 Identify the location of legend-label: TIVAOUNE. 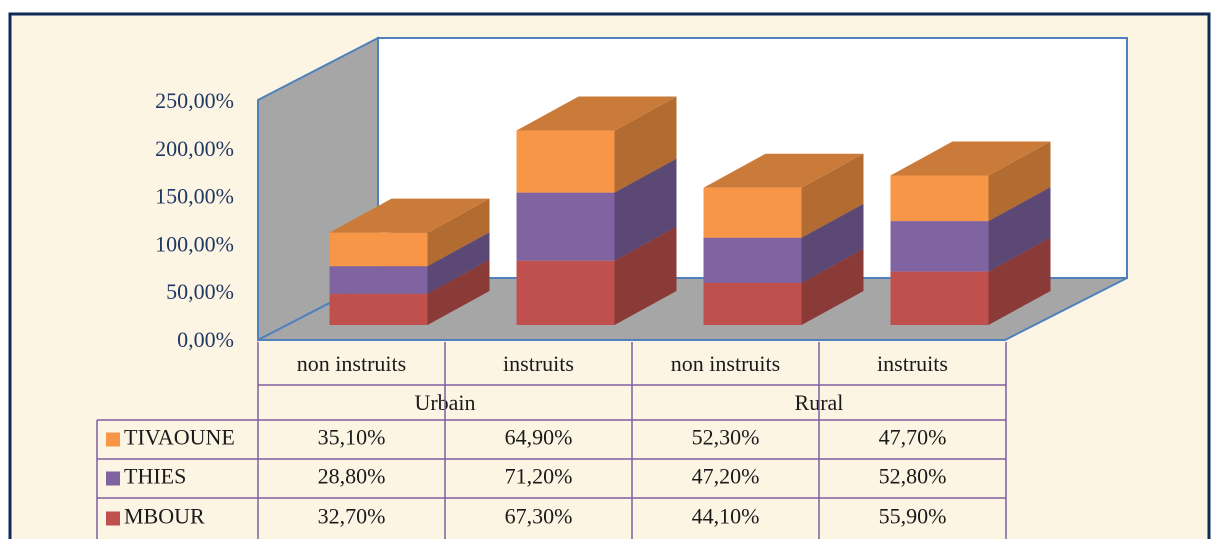
(179, 437).